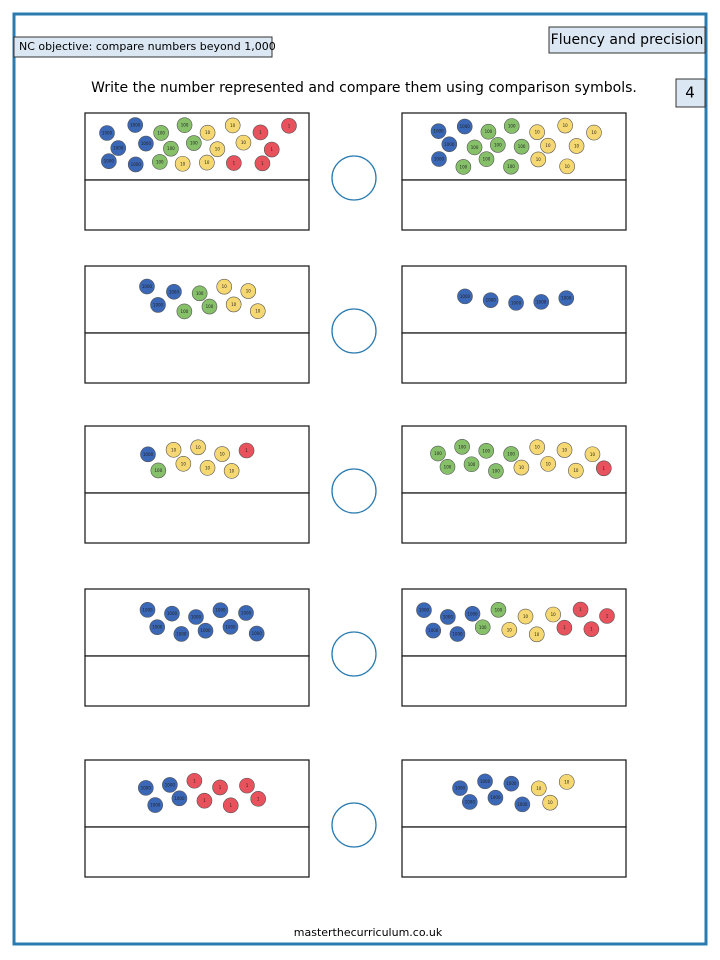 The width and height of the screenshot is (720, 960). I want to click on right-box: 100 100 100 100 100 100 100 10 10 10 10 10 10 1, so click(514, 484).